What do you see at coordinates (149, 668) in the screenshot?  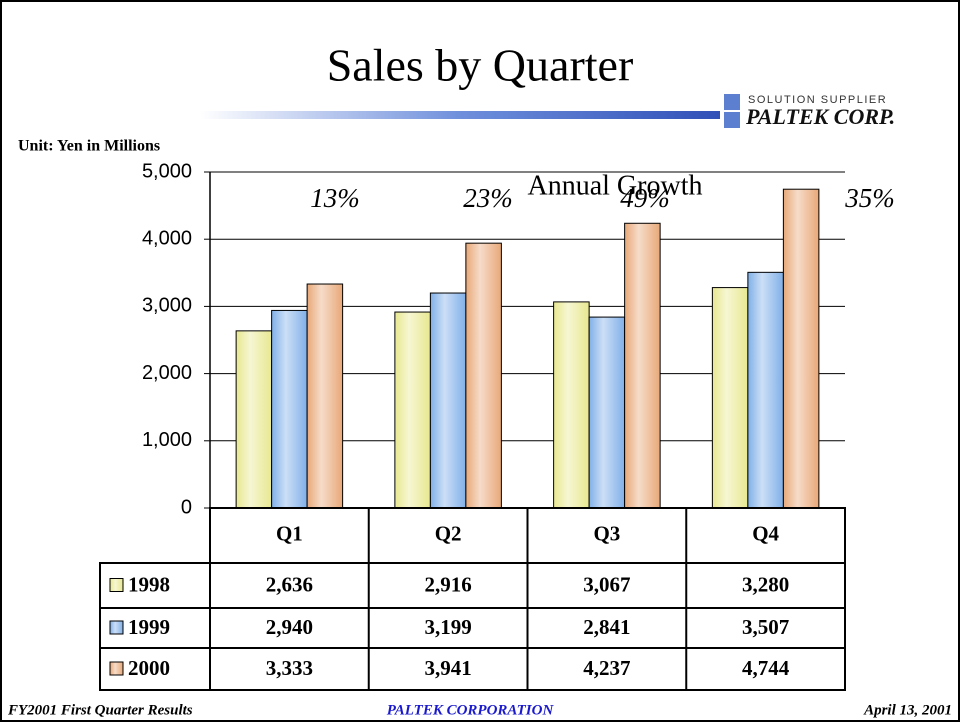 I see `legend-label: 2000` at bounding box center [149, 668].